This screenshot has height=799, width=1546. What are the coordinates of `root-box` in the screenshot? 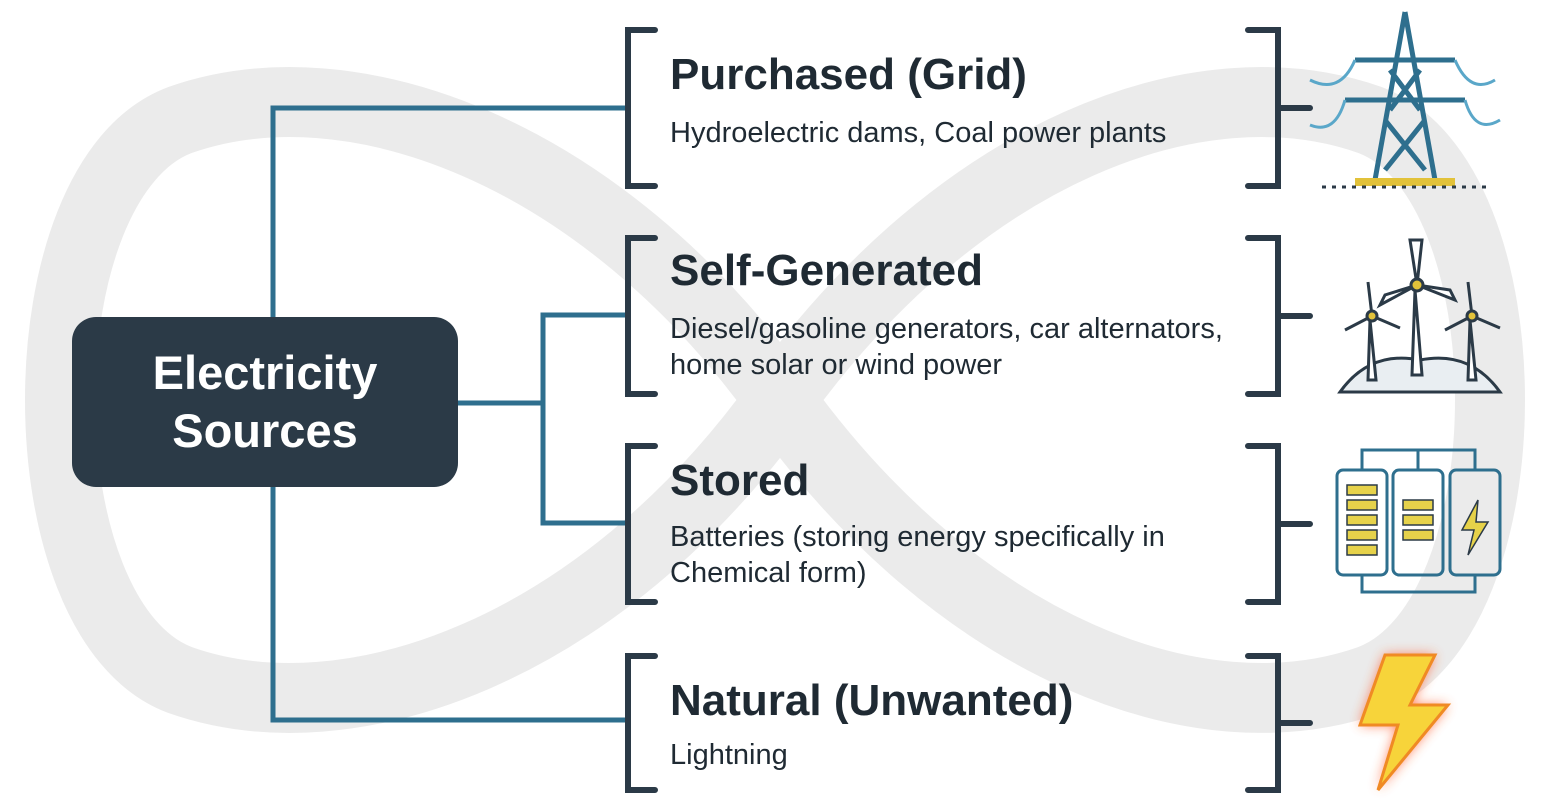 It's located at (265, 402).